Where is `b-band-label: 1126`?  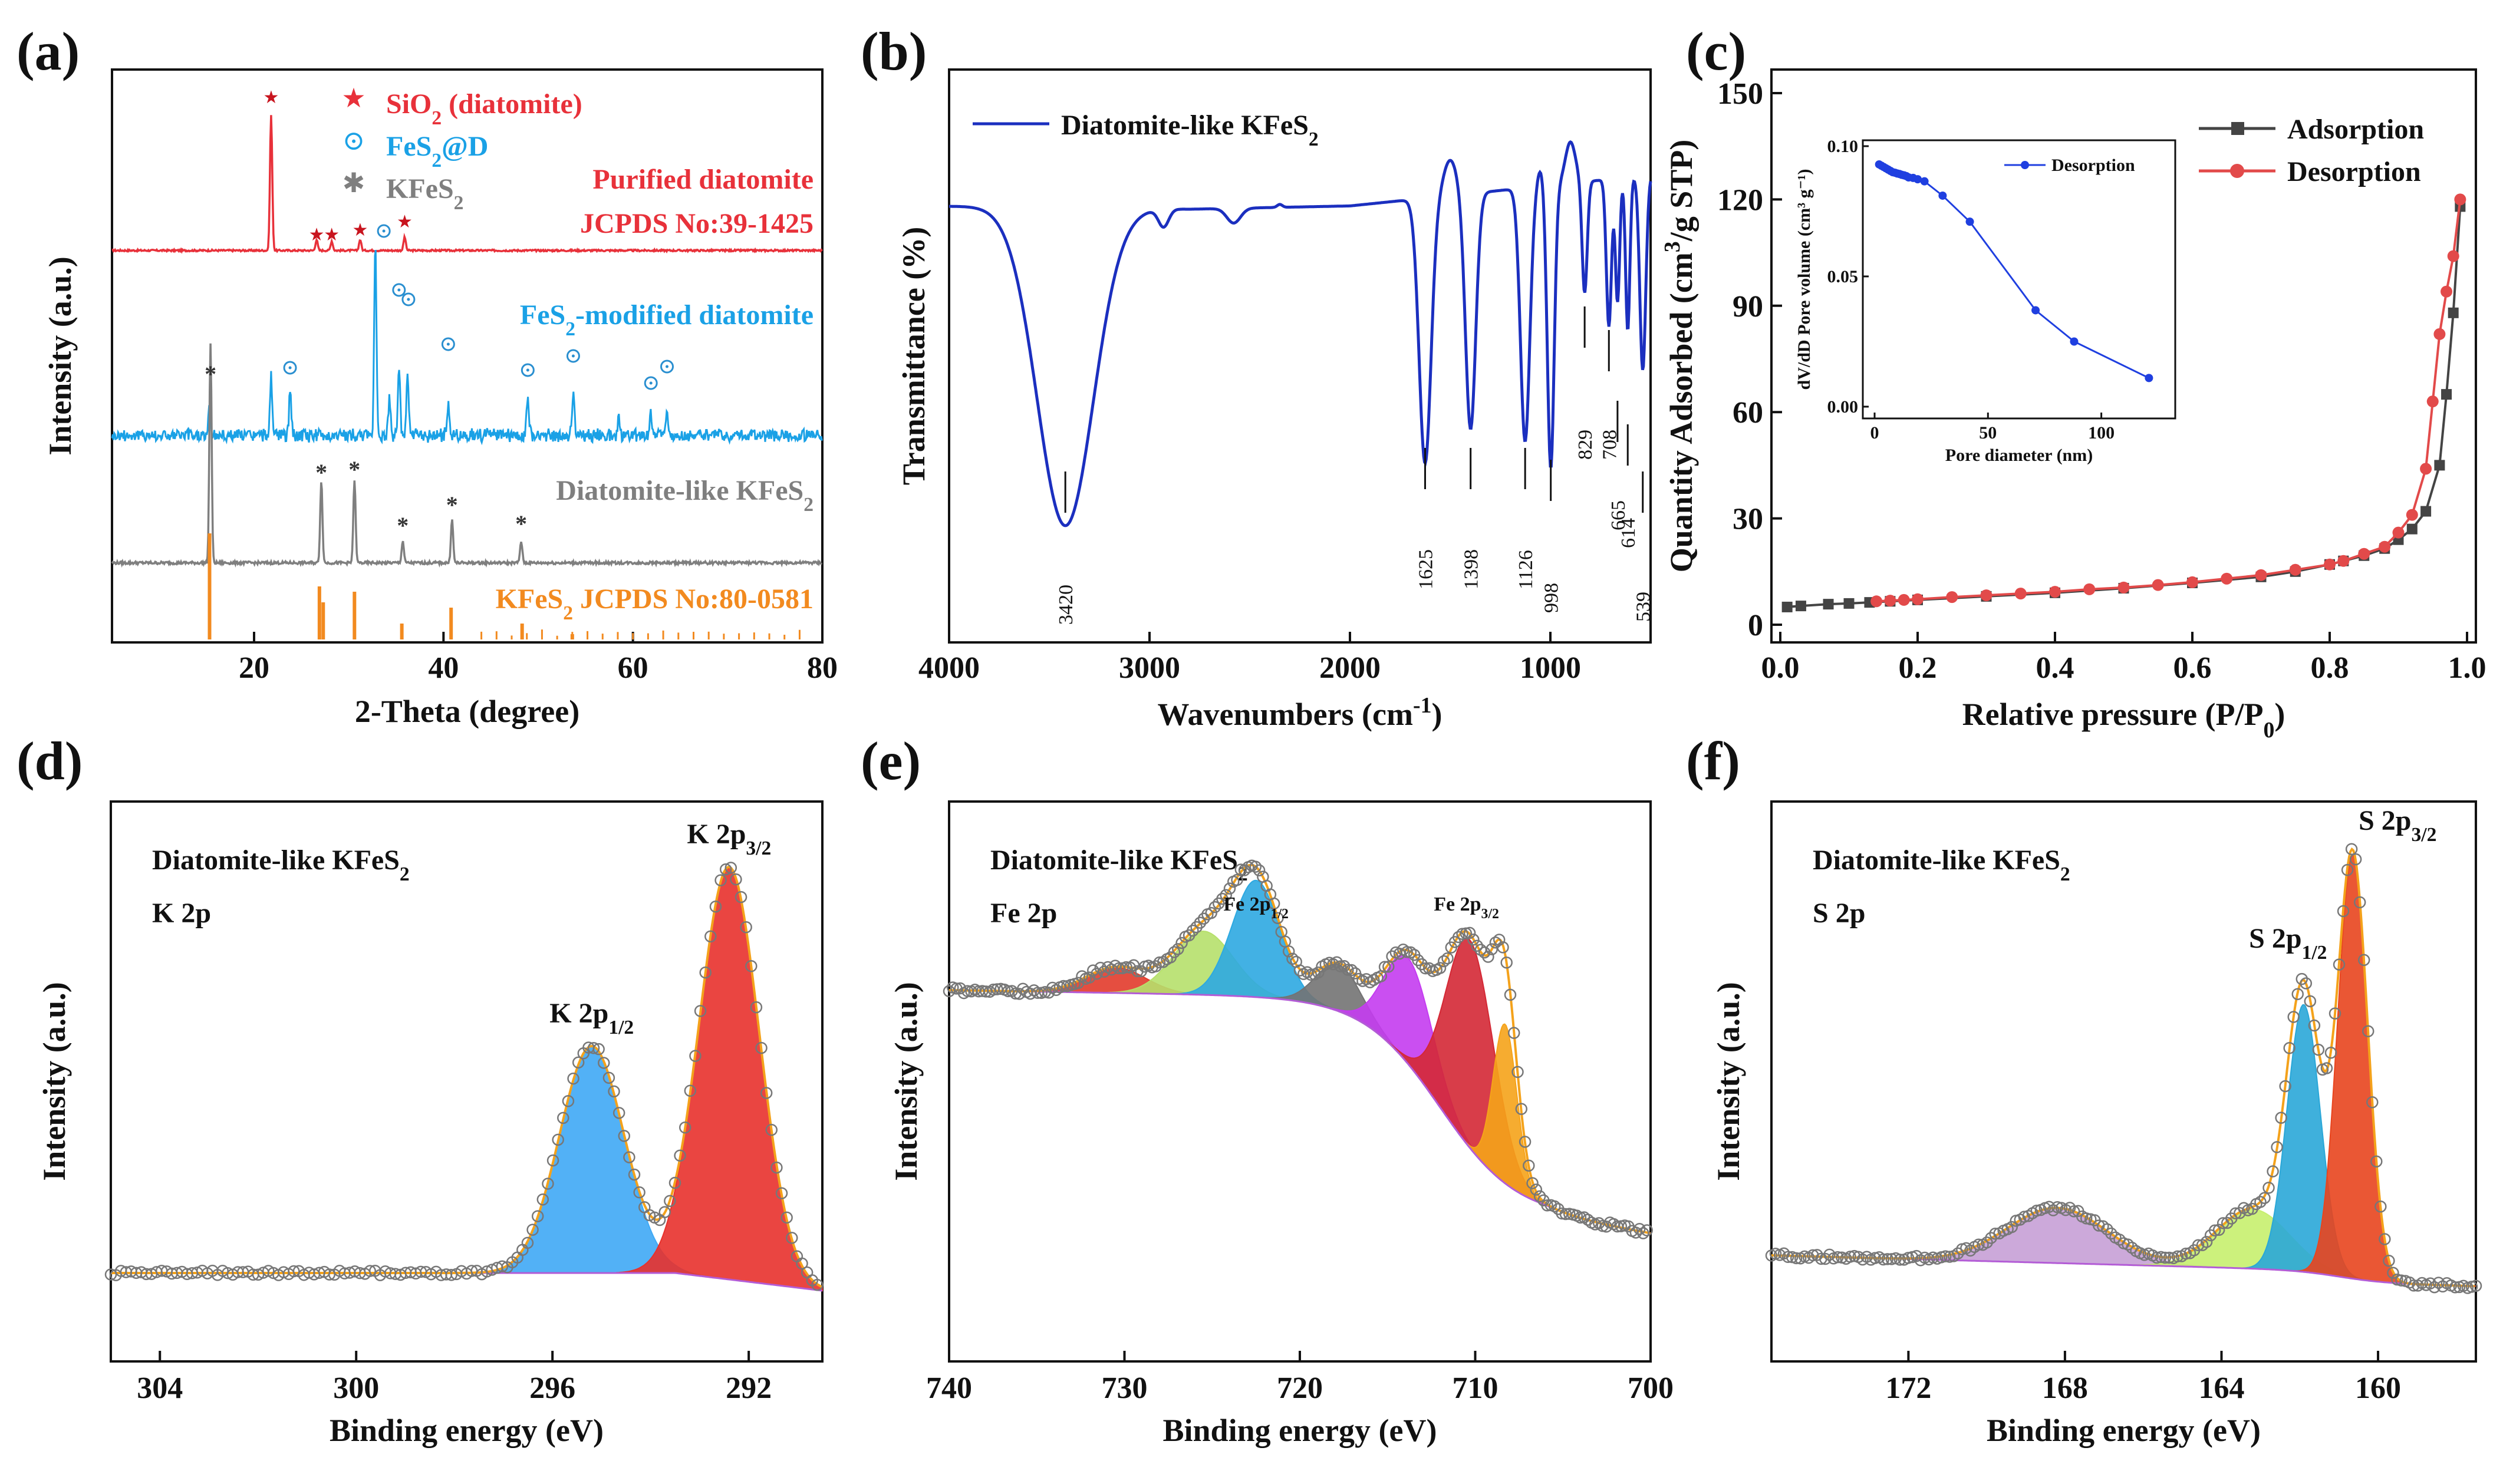 b-band-label: 1126 is located at coordinates (1526, 569).